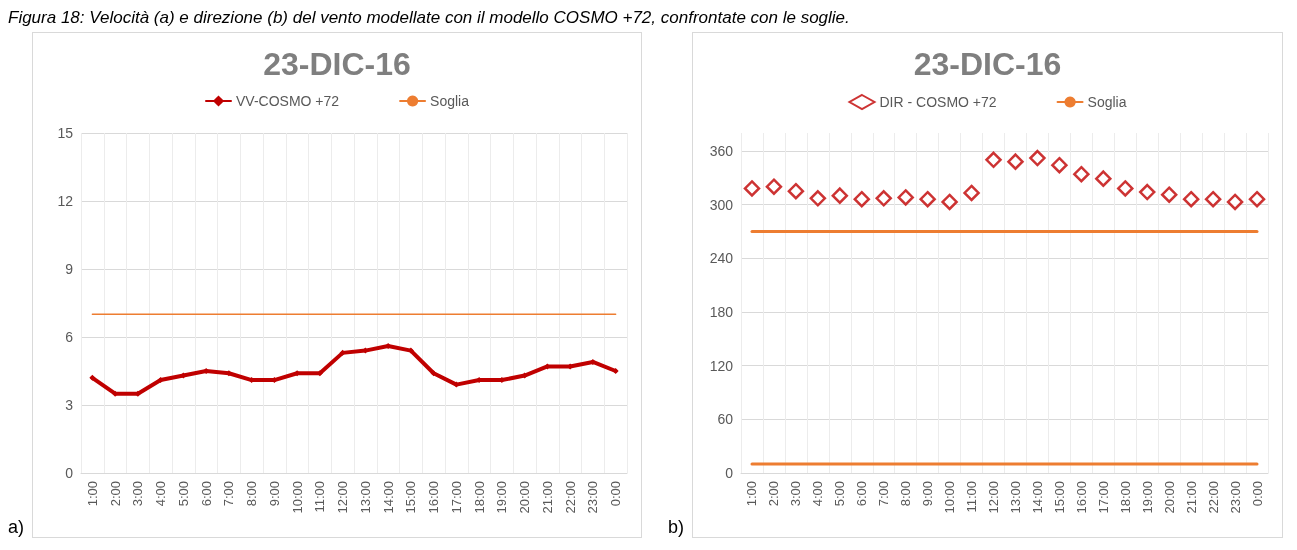  Describe the element at coordinates (938, 102) in the screenshot. I see `legend-label: DIR - COSMO +72` at that location.